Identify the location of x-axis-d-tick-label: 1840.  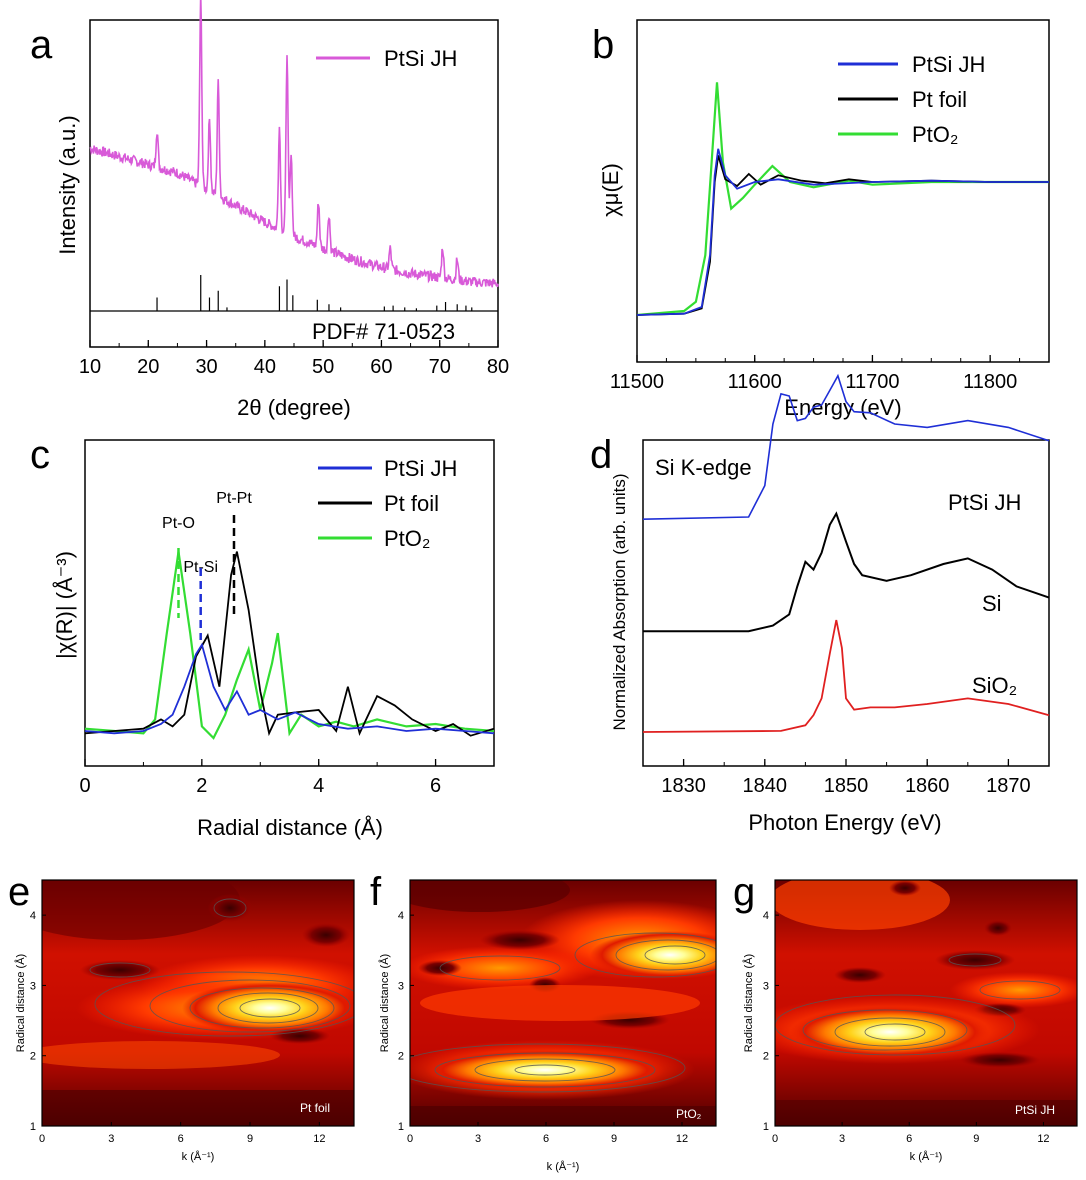
(765, 786).